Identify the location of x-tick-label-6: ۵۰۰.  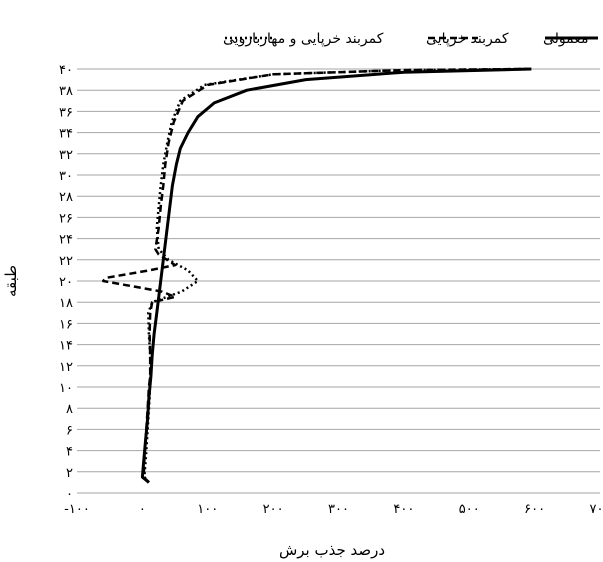
(469, 509).